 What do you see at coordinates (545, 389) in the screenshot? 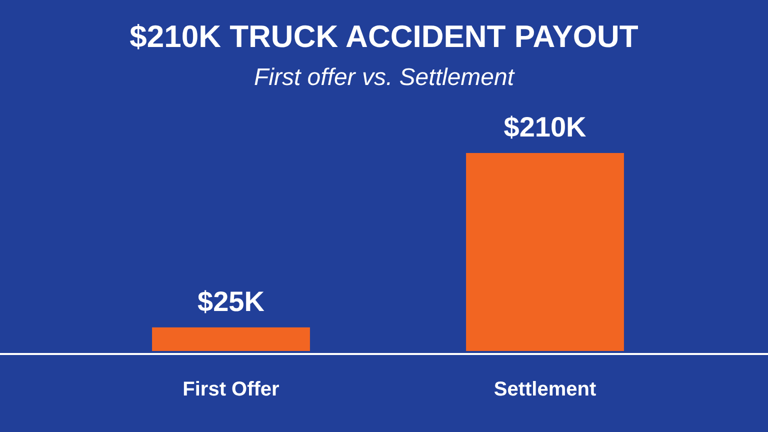
I see `x-tick-label: Settlement` at bounding box center [545, 389].